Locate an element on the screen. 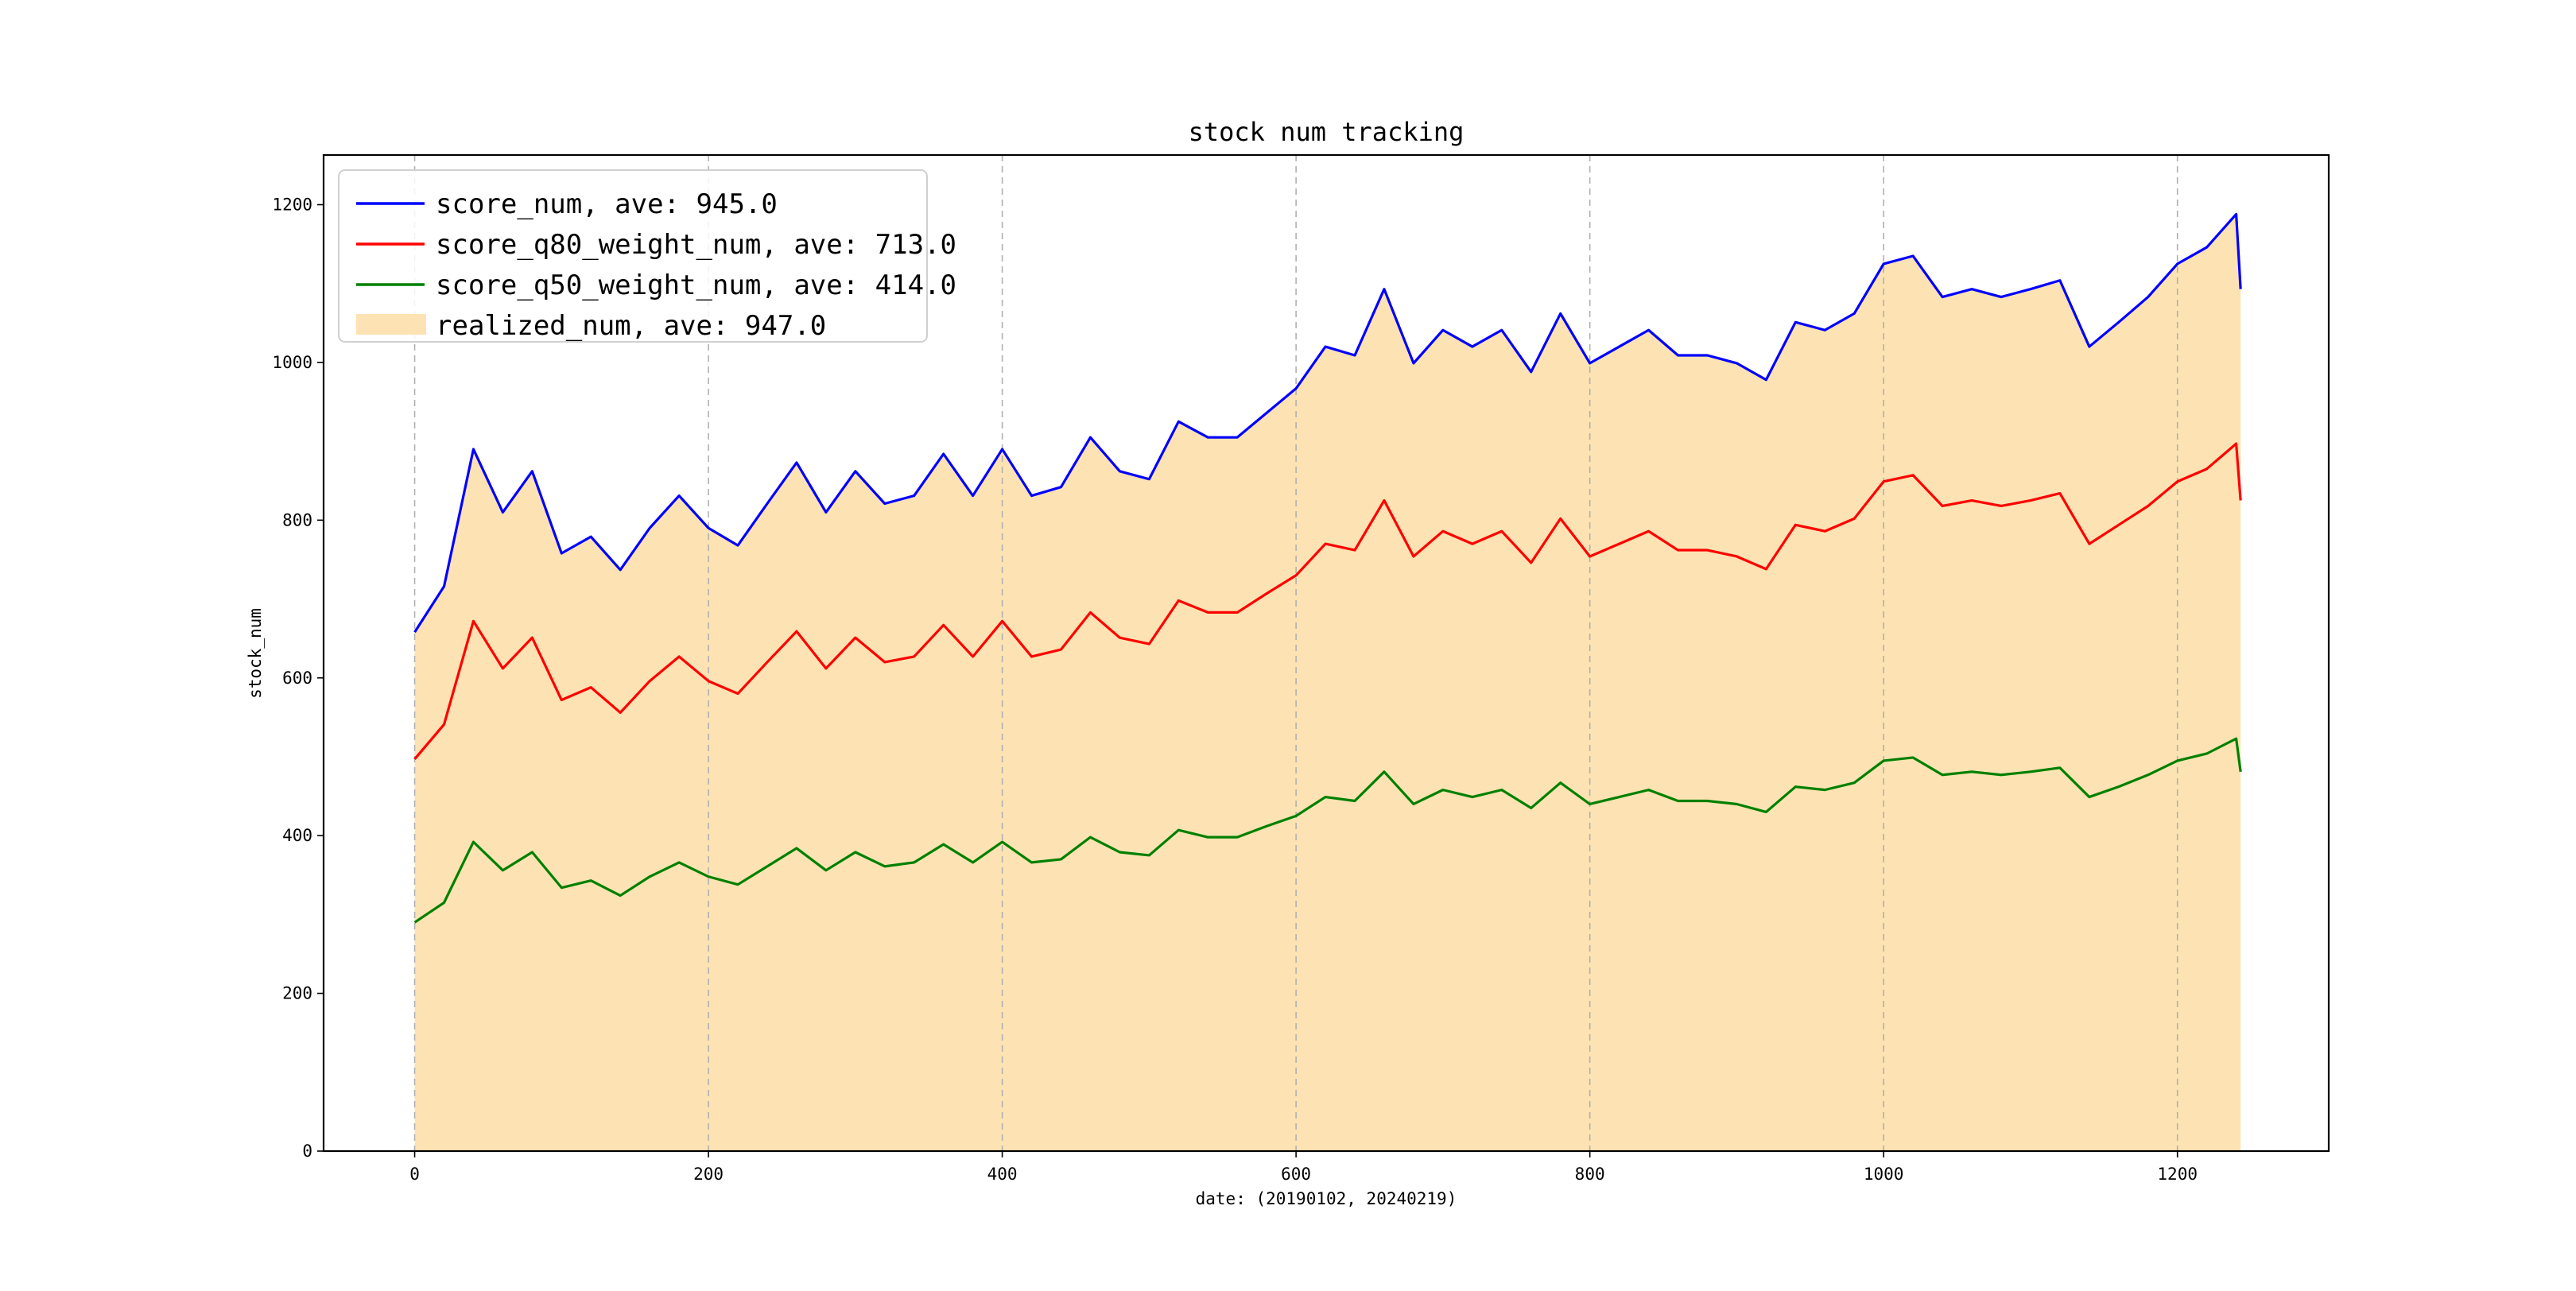  y-tick-label: 600 is located at coordinates (297, 679).